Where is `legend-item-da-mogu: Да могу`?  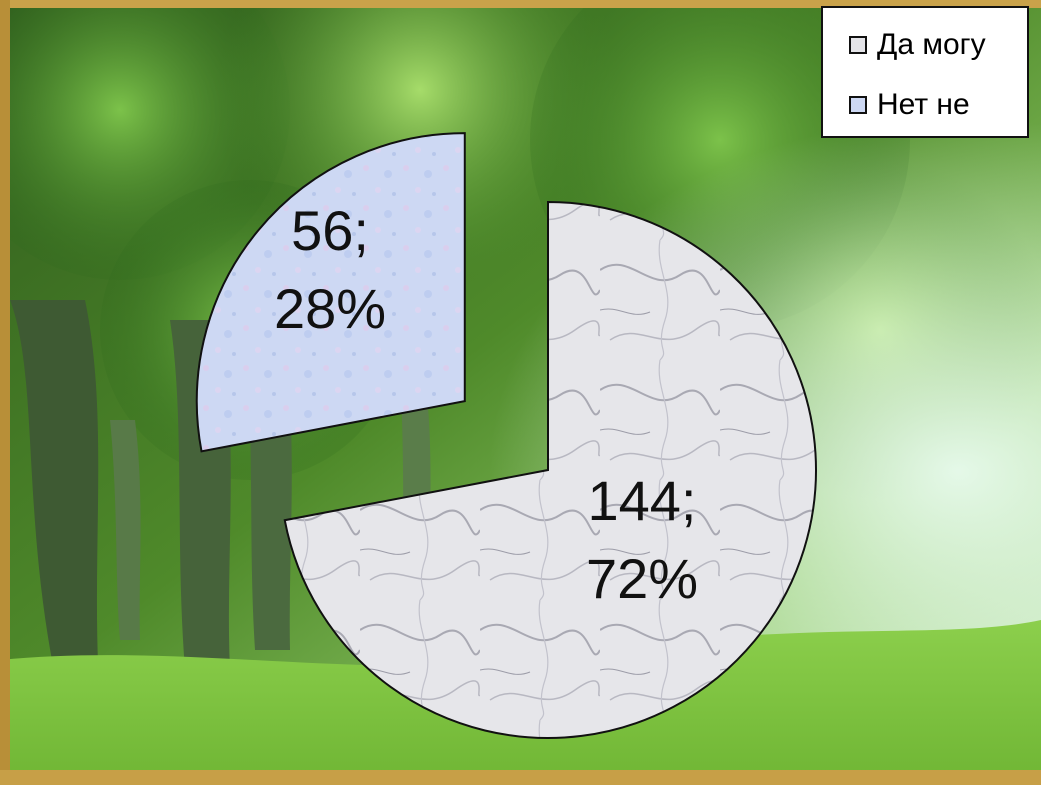 legend-item-da-mogu: Да могу is located at coordinates (917, 45).